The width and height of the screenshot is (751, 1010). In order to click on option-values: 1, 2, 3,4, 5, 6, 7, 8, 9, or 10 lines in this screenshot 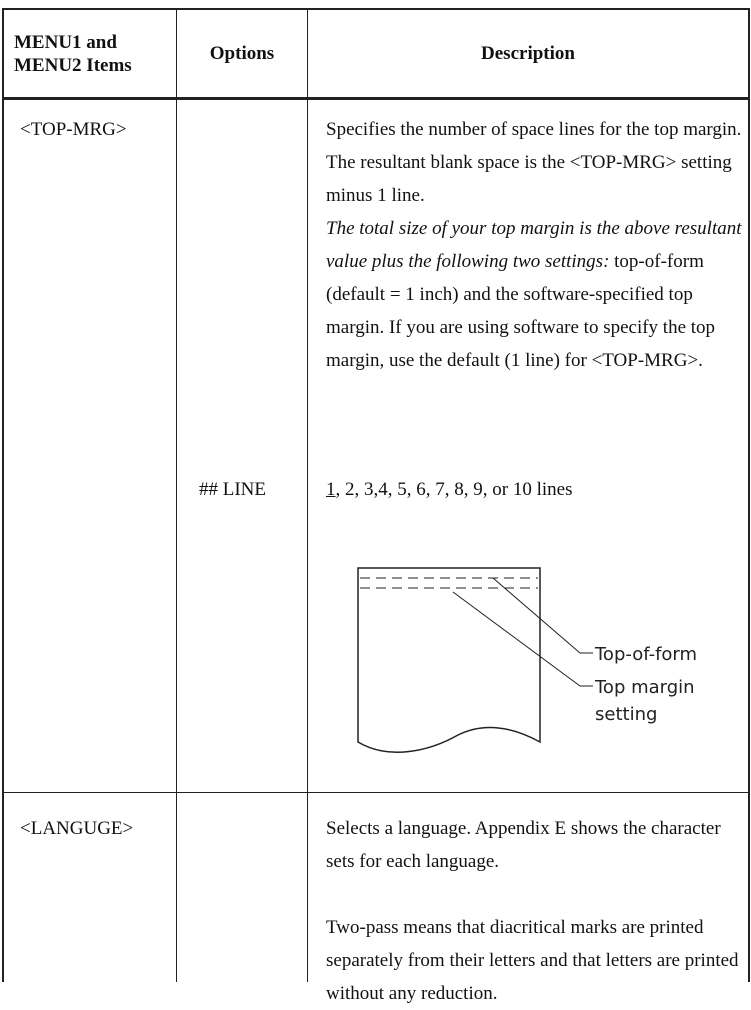, I will do `click(449, 489)`.